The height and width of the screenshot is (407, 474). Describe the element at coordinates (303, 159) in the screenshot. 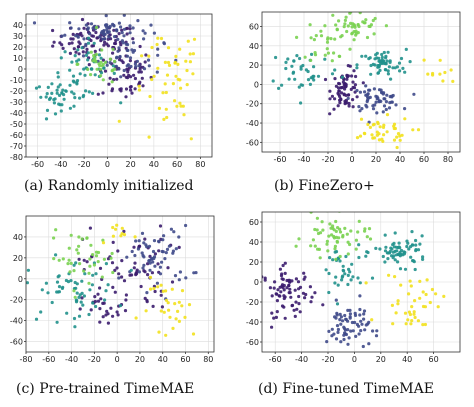

I see `x-tick-label: -40` at that location.